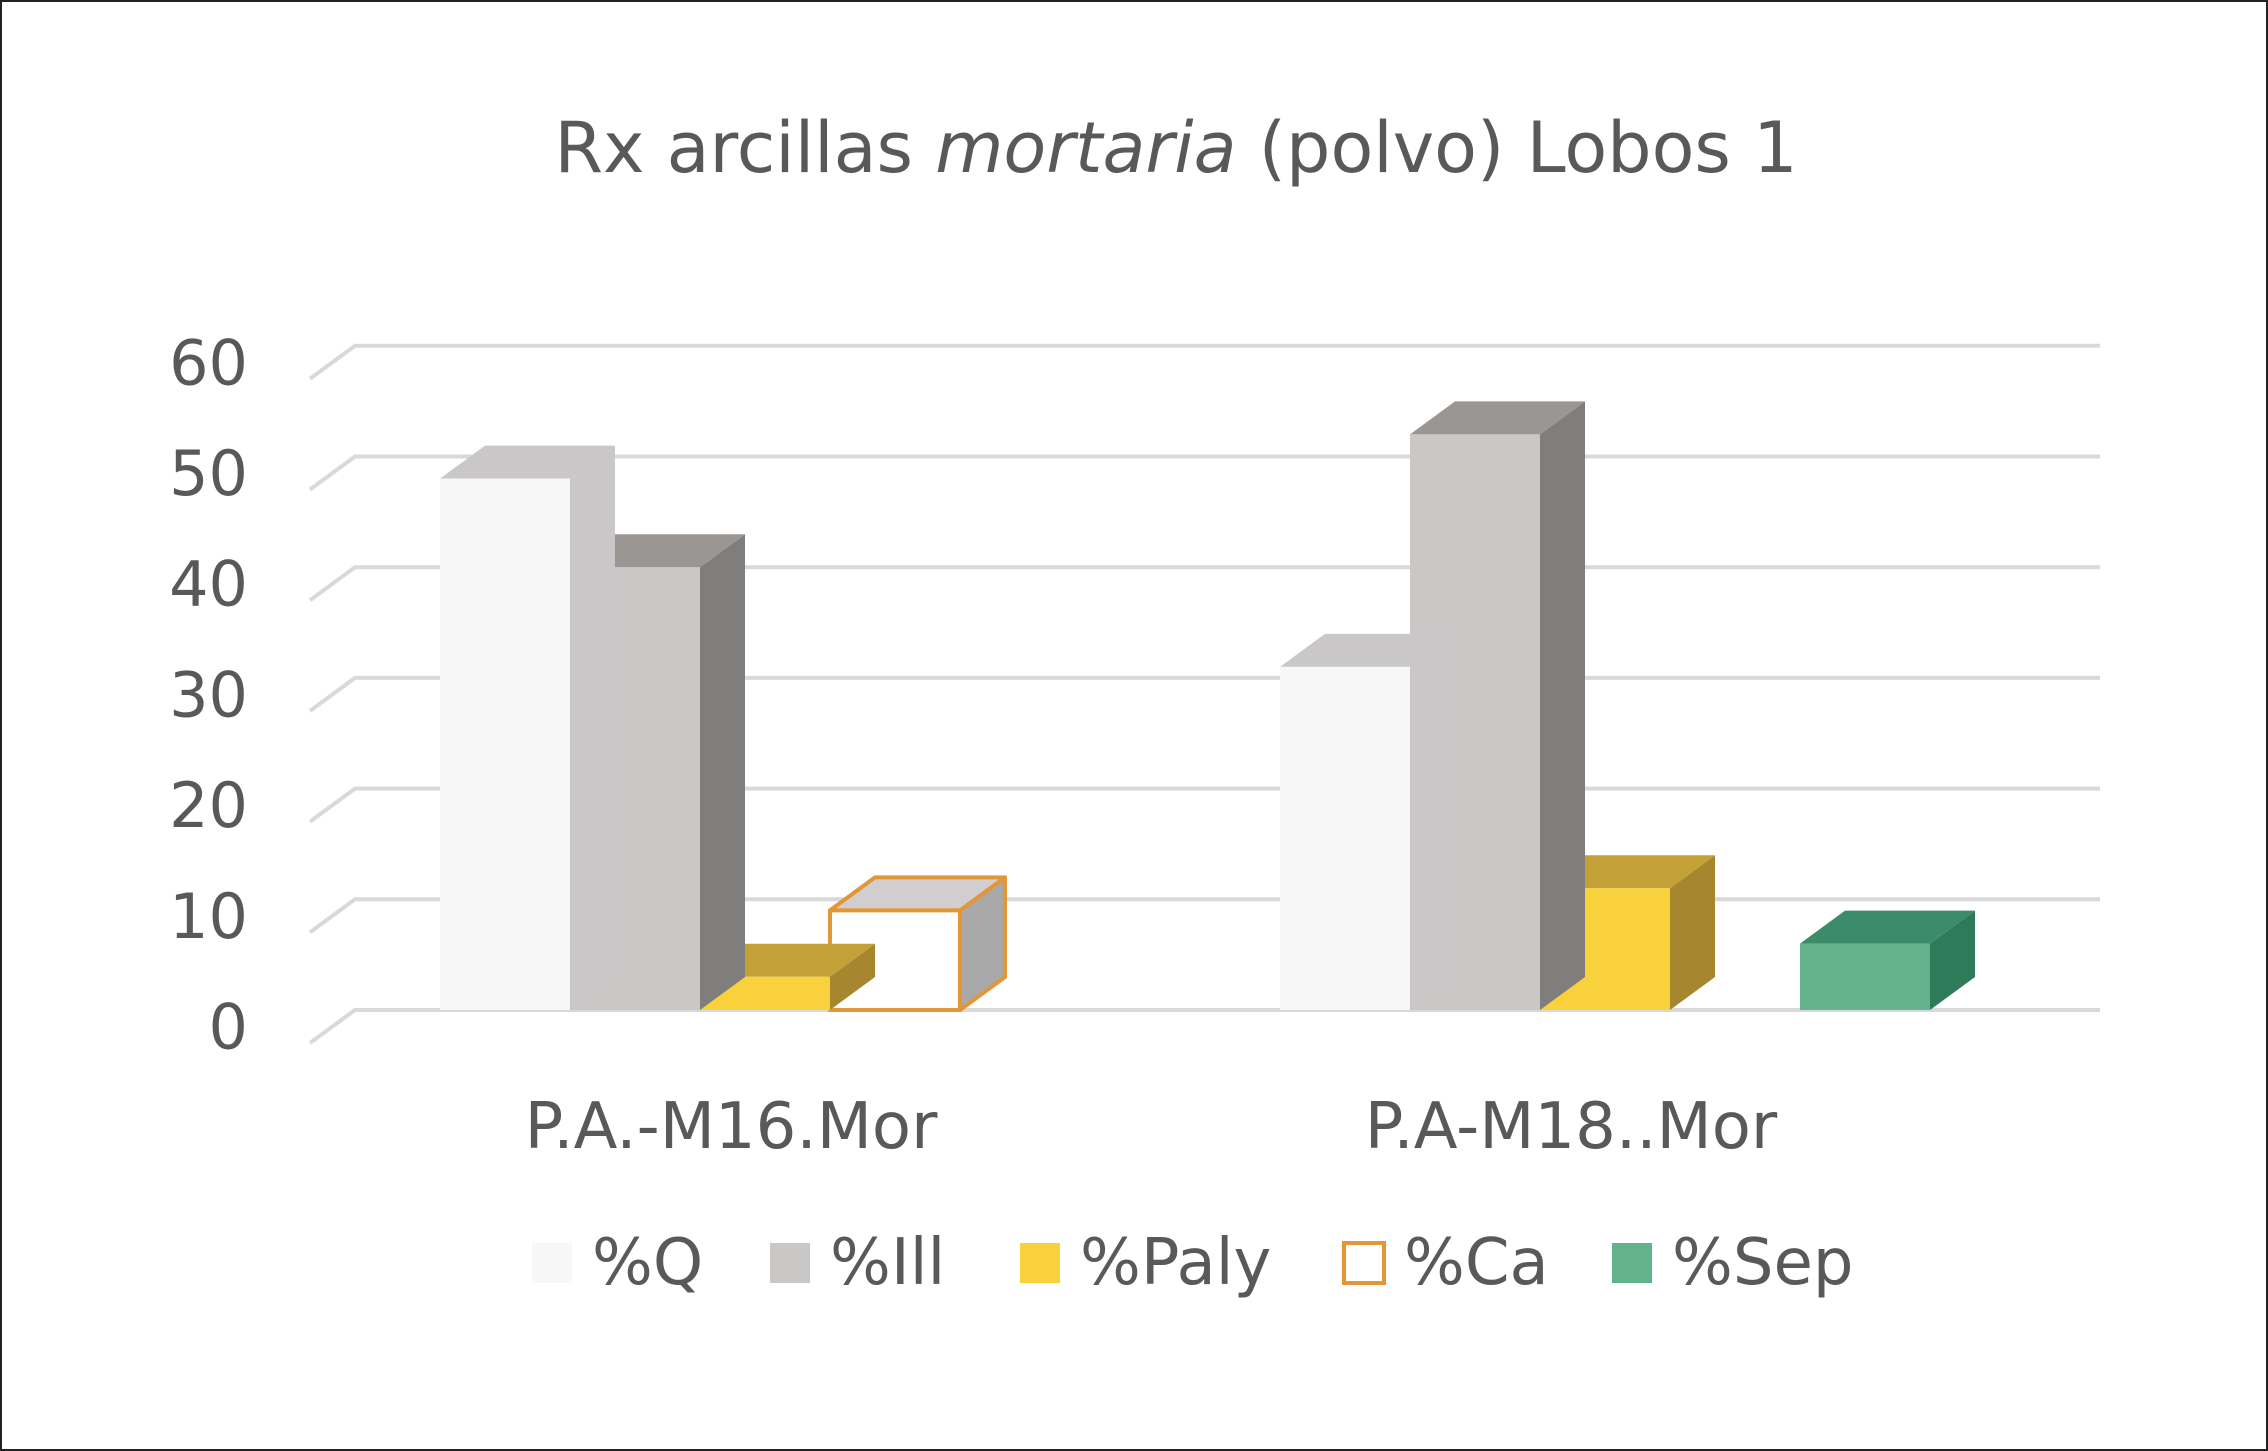 This screenshot has height=1451, width=2268. What do you see at coordinates (1476, 1263) in the screenshot?
I see `legend-label: %Ca` at bounding box center [1476, 1263].